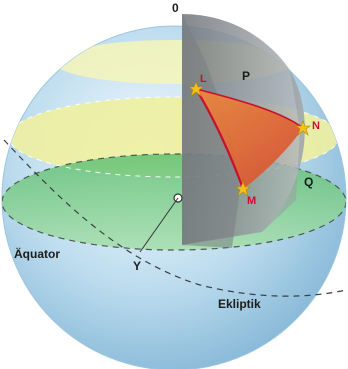 This screenshot has height=369, width=348. What do you see at coordinates (308, 182) in the screenshot?
I see `label-point-q: Q` at bounding box center [308, 182].